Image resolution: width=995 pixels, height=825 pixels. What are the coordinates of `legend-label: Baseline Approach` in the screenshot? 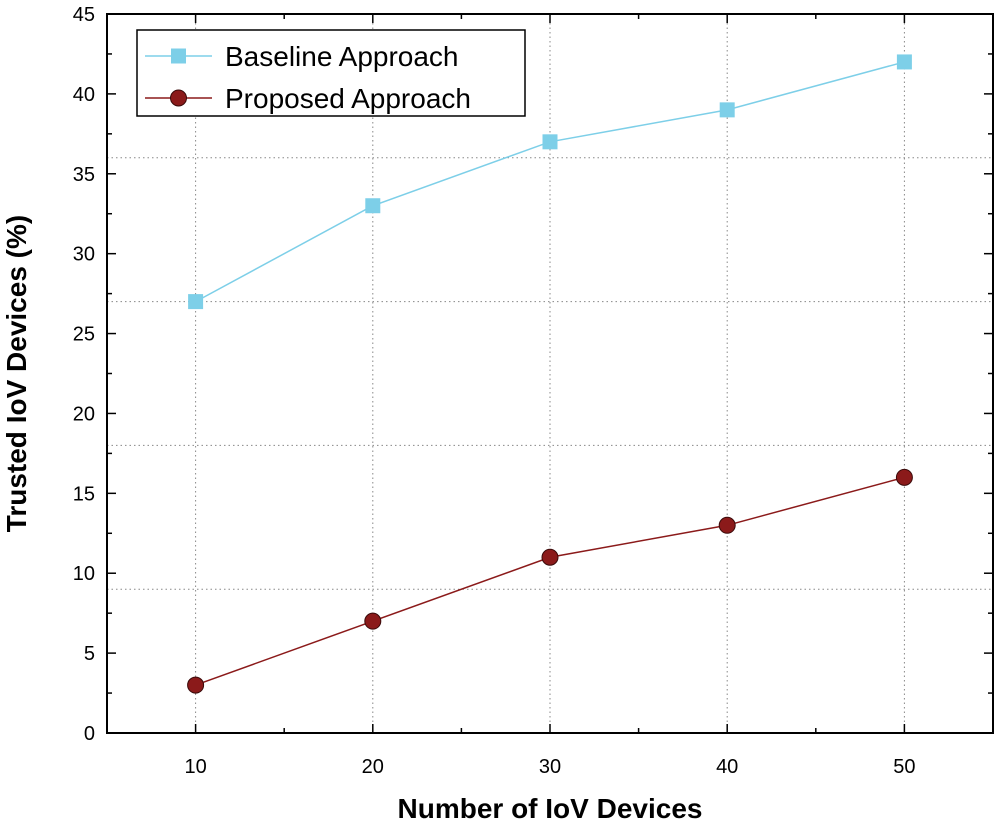 It's located at (342, 56).